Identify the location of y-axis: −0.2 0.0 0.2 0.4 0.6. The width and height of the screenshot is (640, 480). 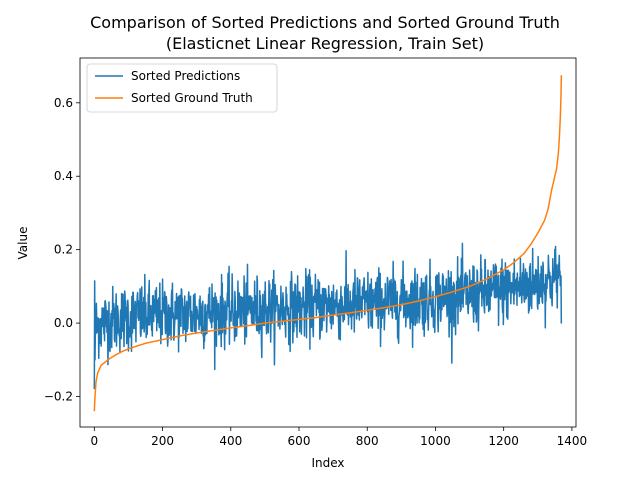
(62, 250).